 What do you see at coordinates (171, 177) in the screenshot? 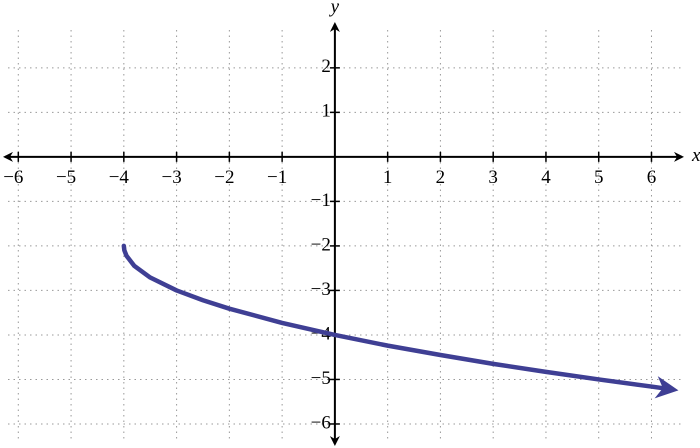
I see `x-tick-label: −3` at bounding box center [171, 177].